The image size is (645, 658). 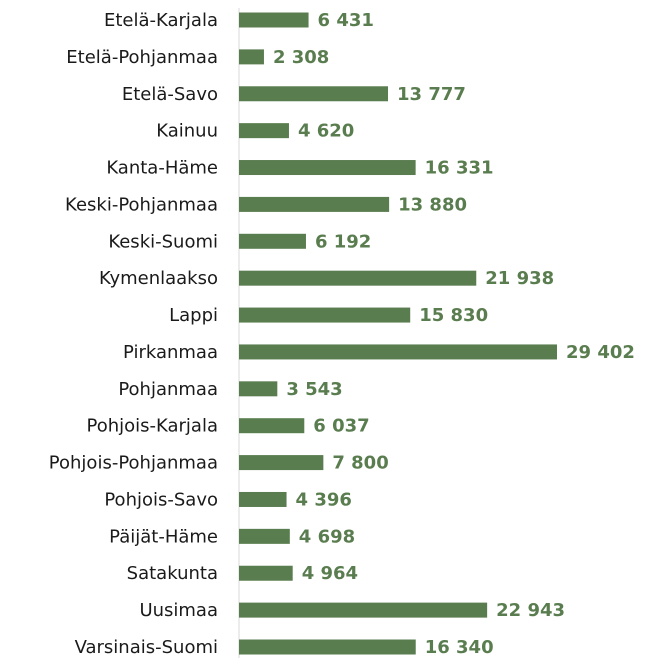 I want to click on value-label: 6 037, so click(x=341, y=426).